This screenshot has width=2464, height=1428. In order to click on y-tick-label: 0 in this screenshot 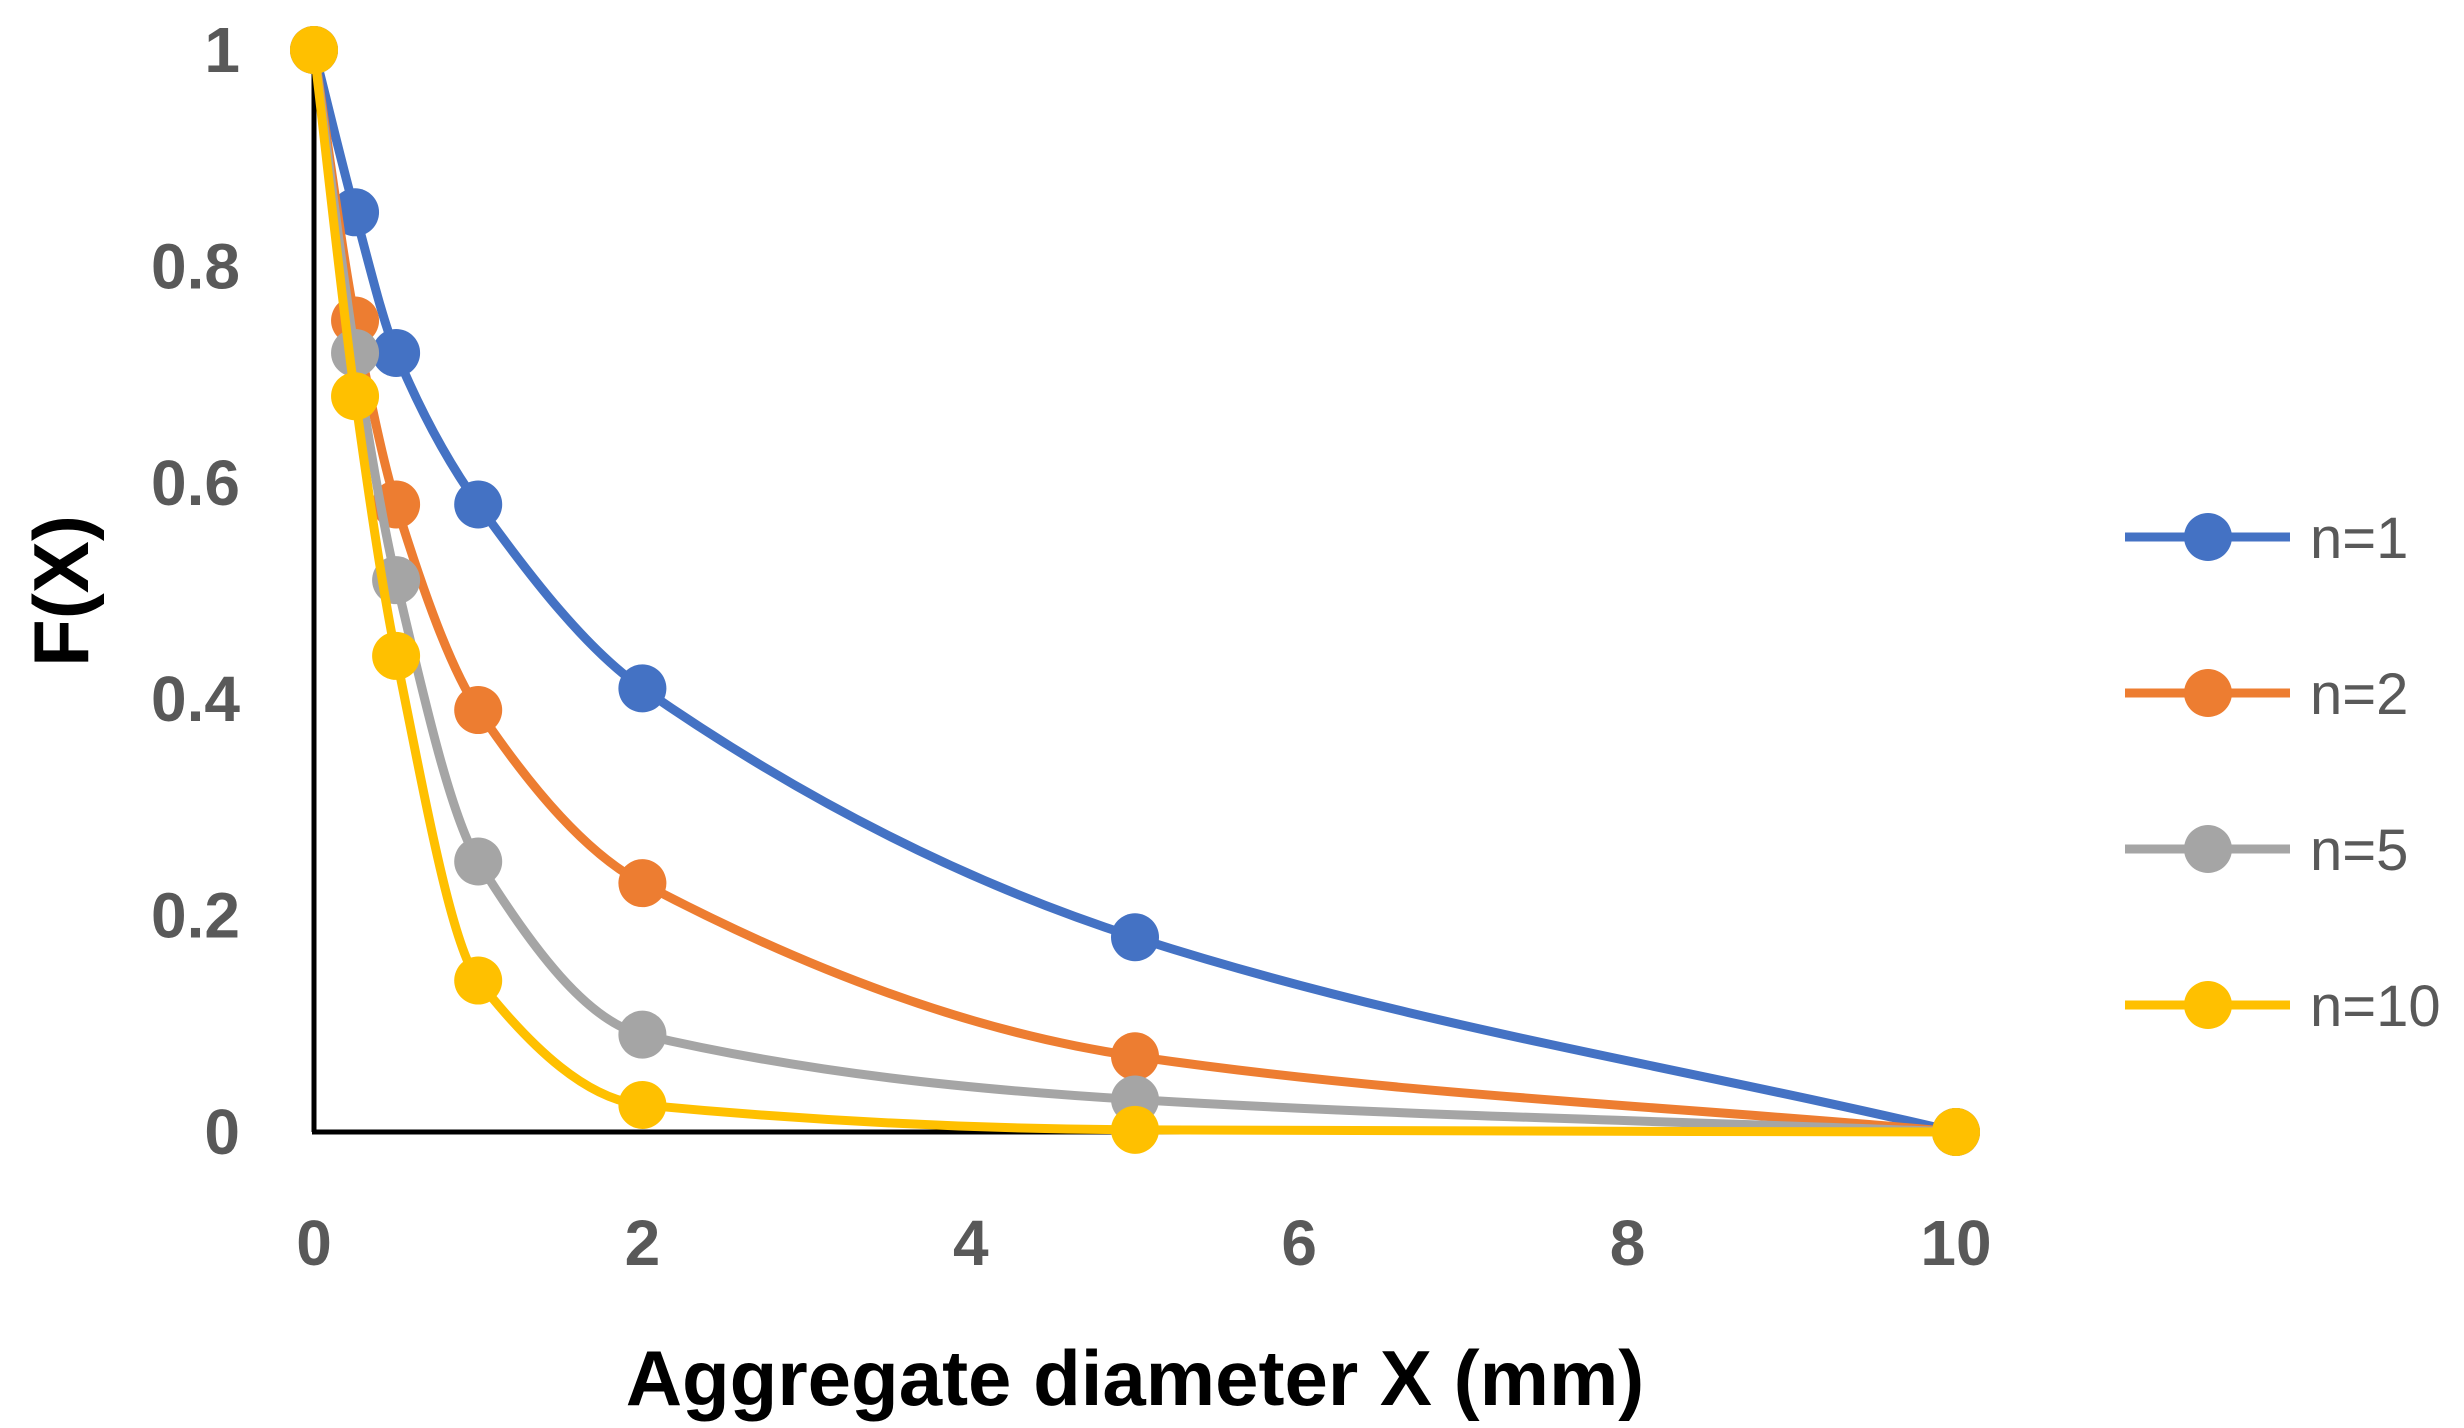, I will do `click(222, 1132)`.